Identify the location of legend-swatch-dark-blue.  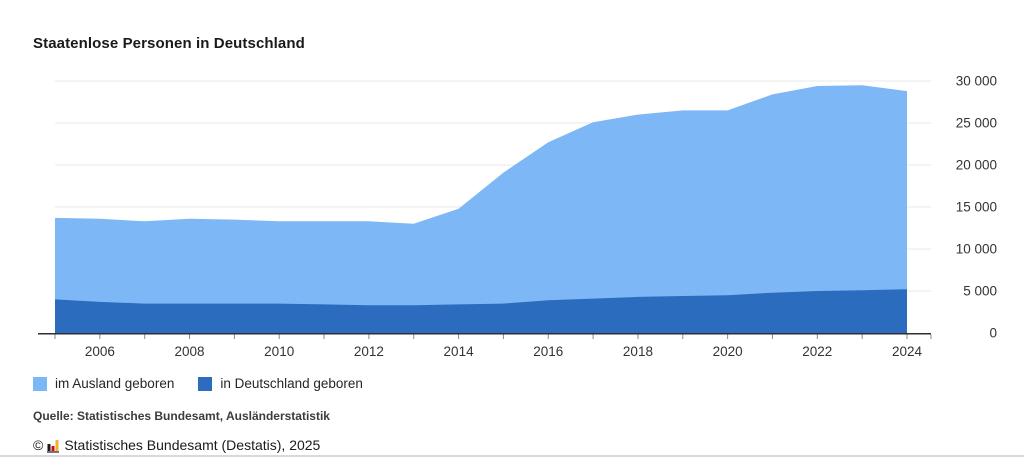
(205, 383).